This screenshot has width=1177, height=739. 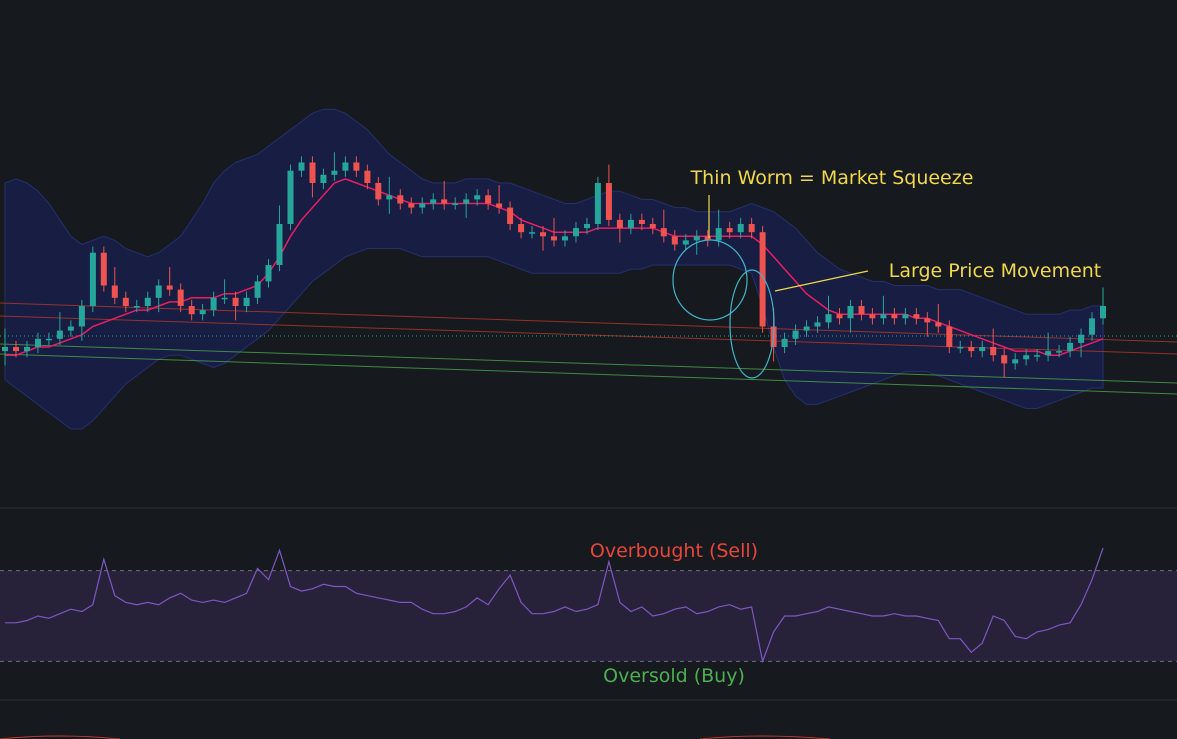 What do you see at coordinates (752, 324) in the screenshot?
I see `large-move-circle` at bounding box center [752, 324].